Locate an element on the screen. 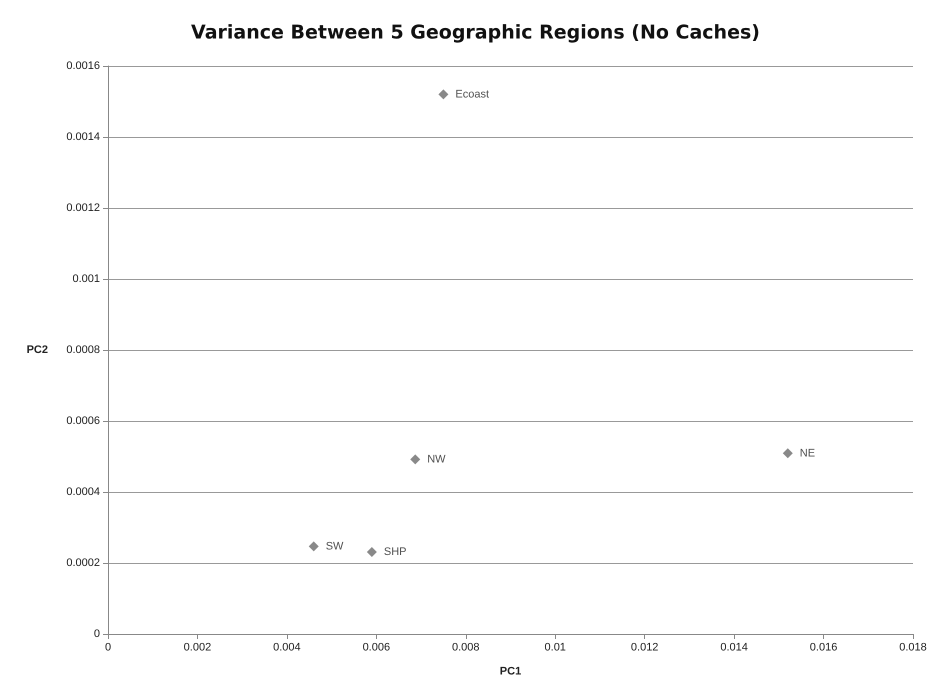 The height and width of the screenshot is (700, 951). y-tick-label: 0.0014 is located at coordinates (83, 137).